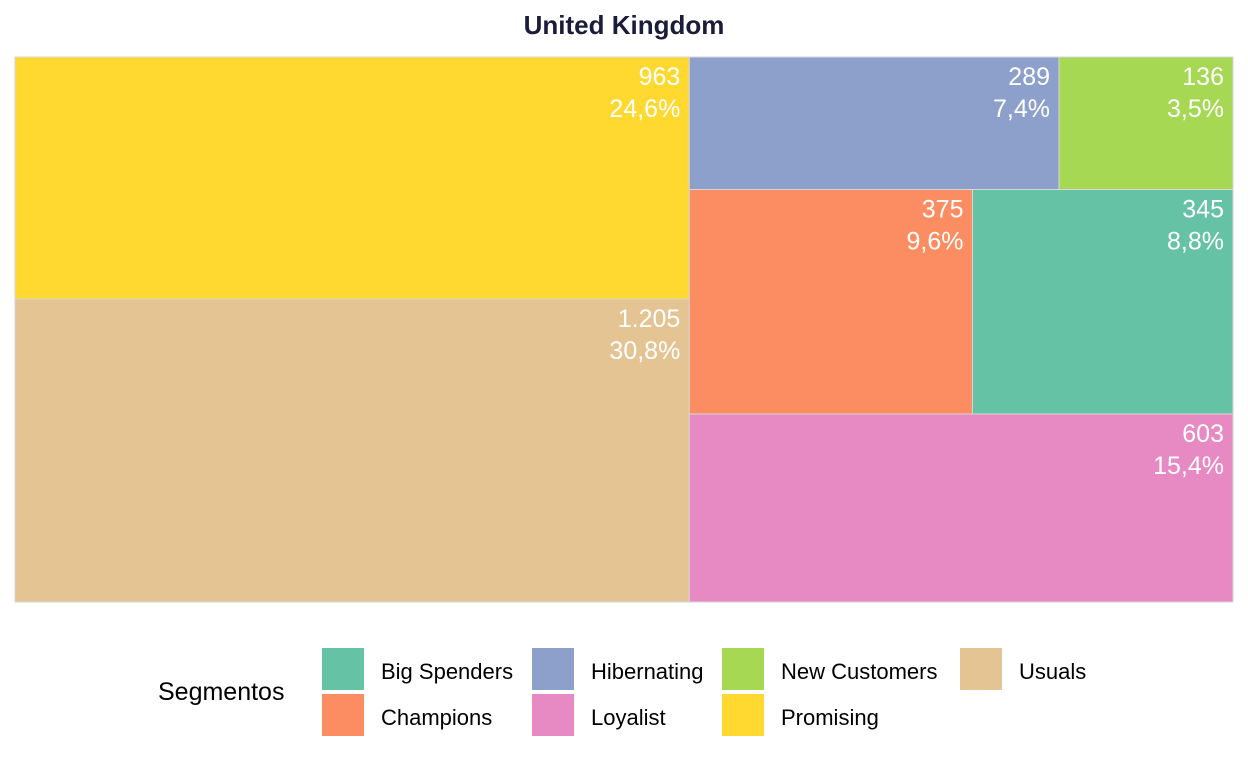  I want to click on tile-big-spenders, so click(1102, 302).